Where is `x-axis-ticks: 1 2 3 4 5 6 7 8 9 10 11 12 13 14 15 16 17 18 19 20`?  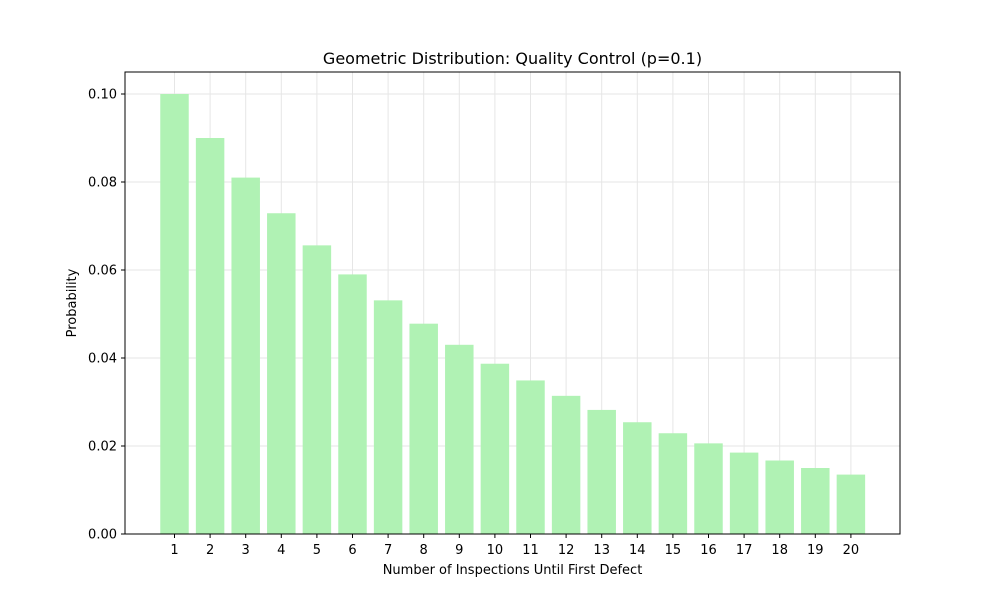 x-axis-ticks: 1 2 3 4 5 6 7 8 9 10 11 12 13 14 15 16 17 18 19 20 is located at coordinates (514, 546).